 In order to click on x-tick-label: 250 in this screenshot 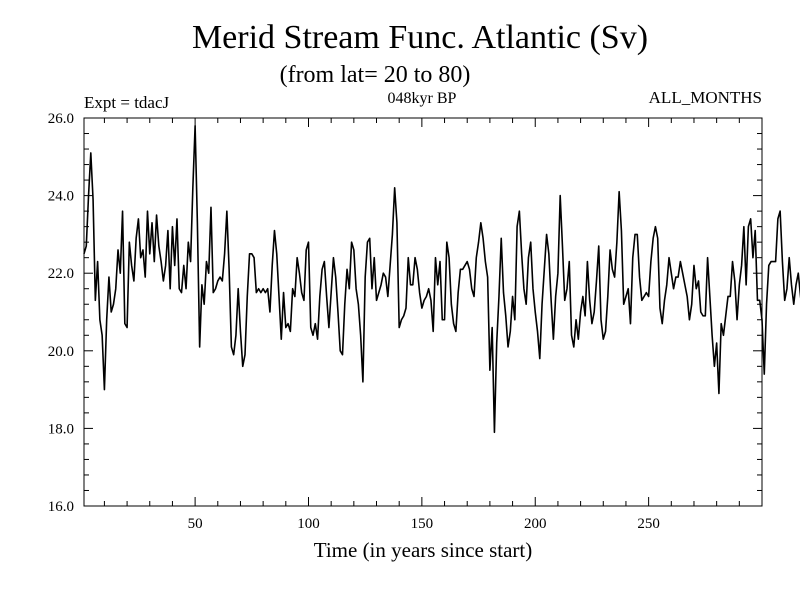, I will do `click(648, 524)`.